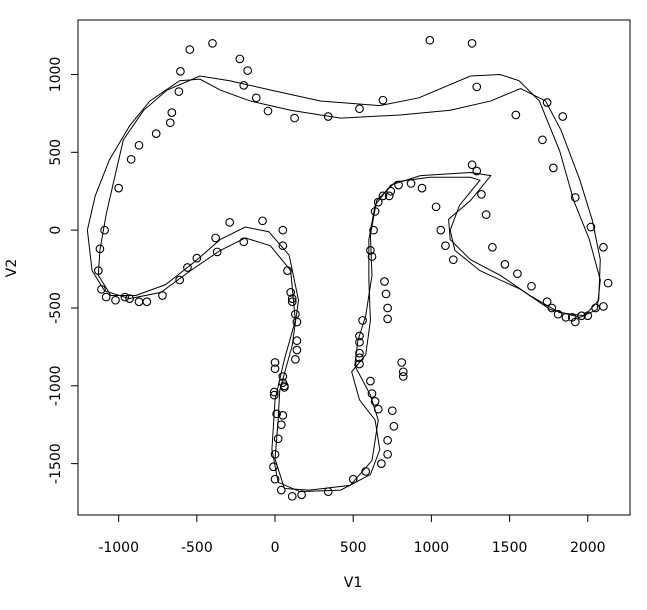 This screenshot has height=610, width=647. Describe the element at coordinates (56, 230) in the screenshot. I see `y-tick-label: 0` at that location.